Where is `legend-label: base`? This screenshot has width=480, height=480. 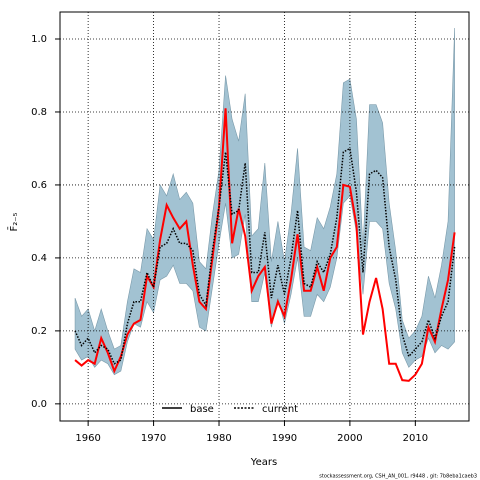 legend-label: base is located at coordinates (202, 409).